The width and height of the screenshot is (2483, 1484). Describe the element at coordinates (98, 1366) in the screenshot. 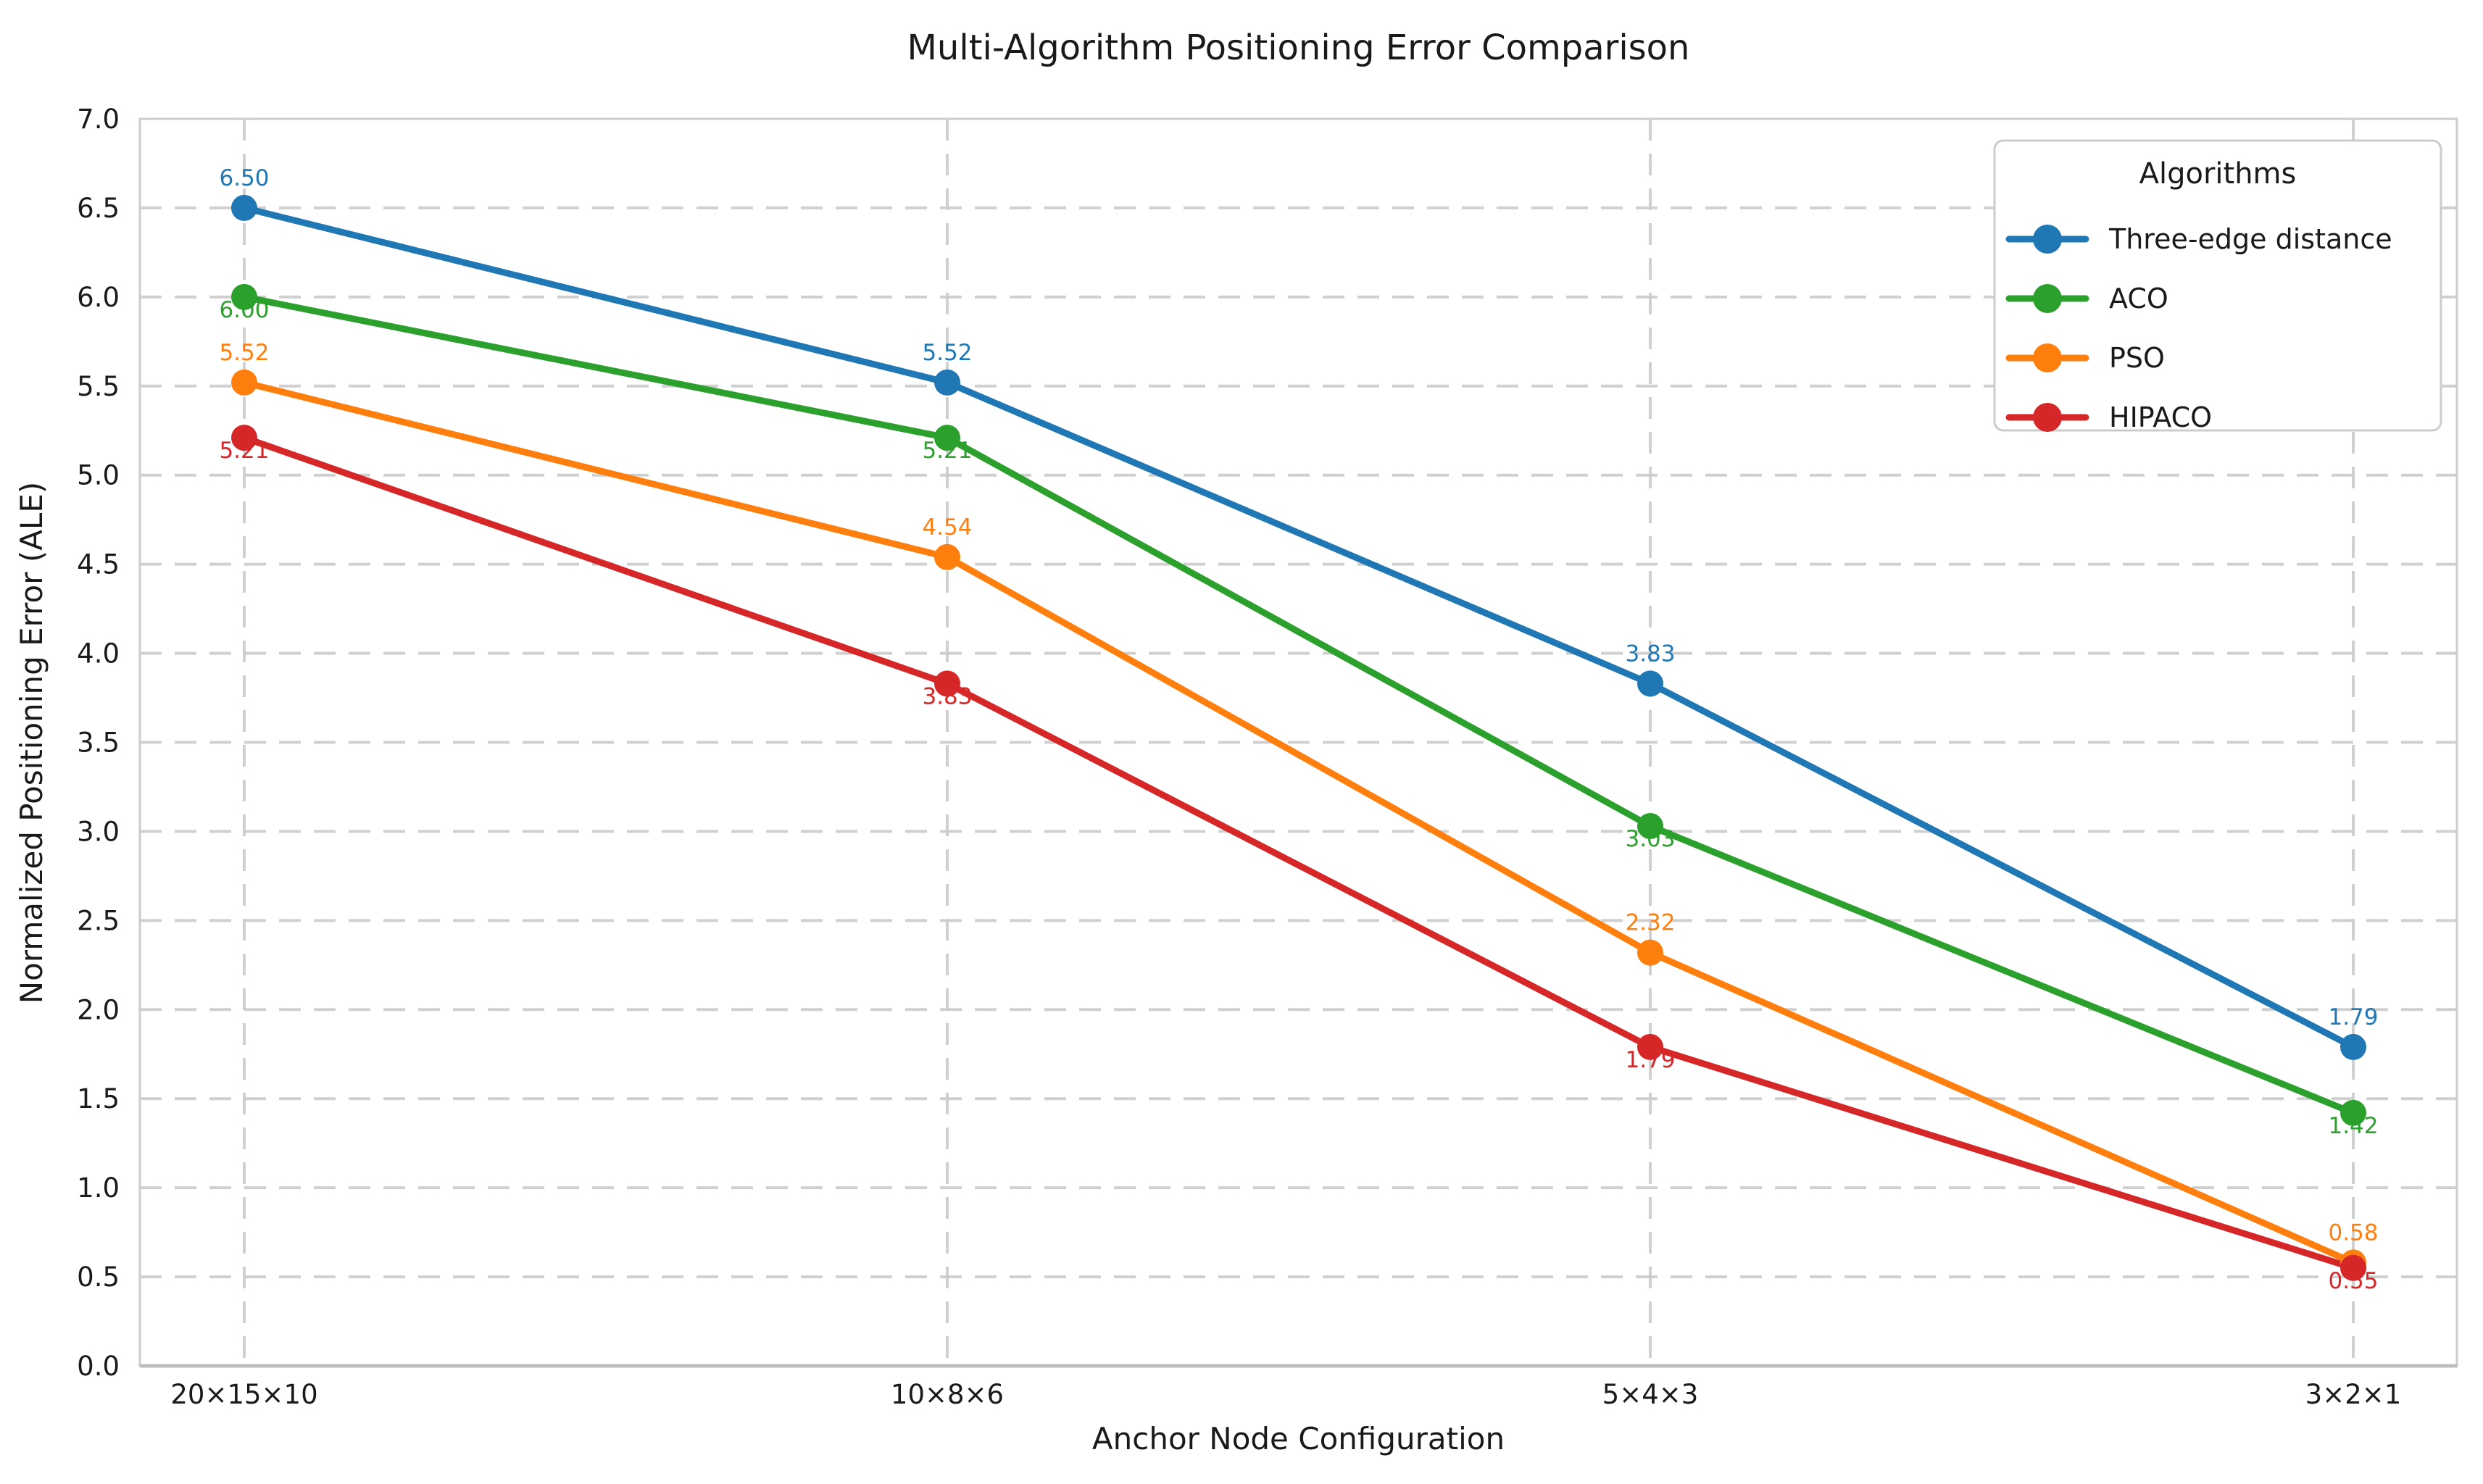

I see `y-tick-label-0.0: 0.0` at that location.